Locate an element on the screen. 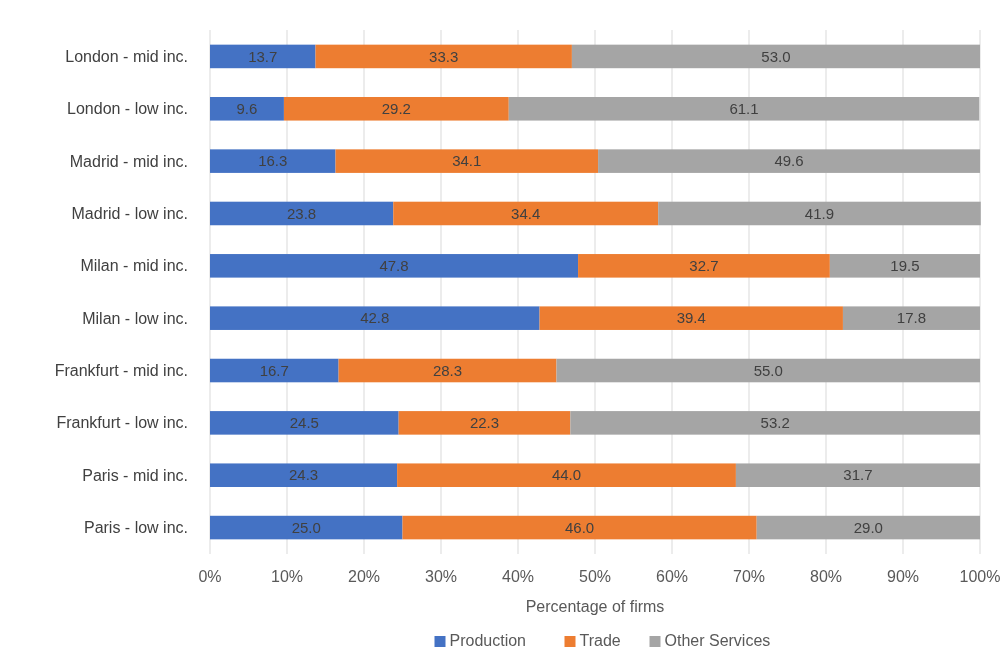 The width and height of the screenshot is (1008, 664). x-tick-label: 70% is located at coordinates (749, 576).